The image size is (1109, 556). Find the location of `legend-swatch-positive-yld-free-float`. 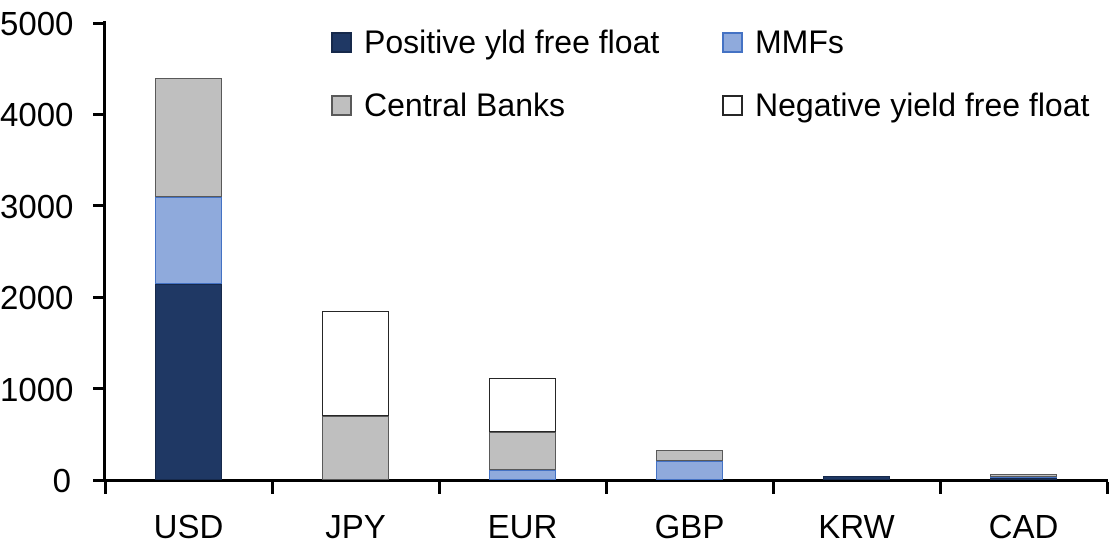

legend-swatch-positive-yld-free-float is located at coordinates (341, 42).